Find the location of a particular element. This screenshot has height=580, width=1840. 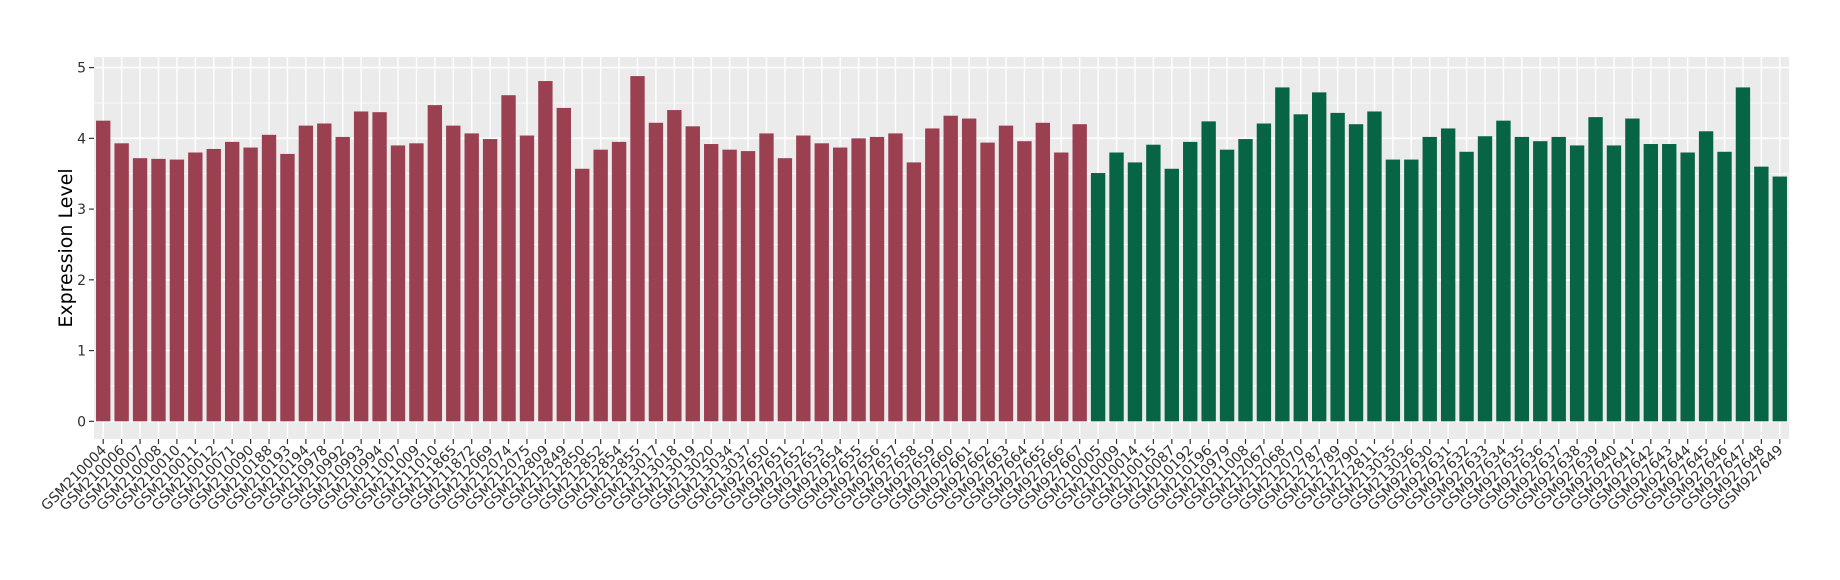

y-tick-label: 3 is located at coordinates (81, 210).